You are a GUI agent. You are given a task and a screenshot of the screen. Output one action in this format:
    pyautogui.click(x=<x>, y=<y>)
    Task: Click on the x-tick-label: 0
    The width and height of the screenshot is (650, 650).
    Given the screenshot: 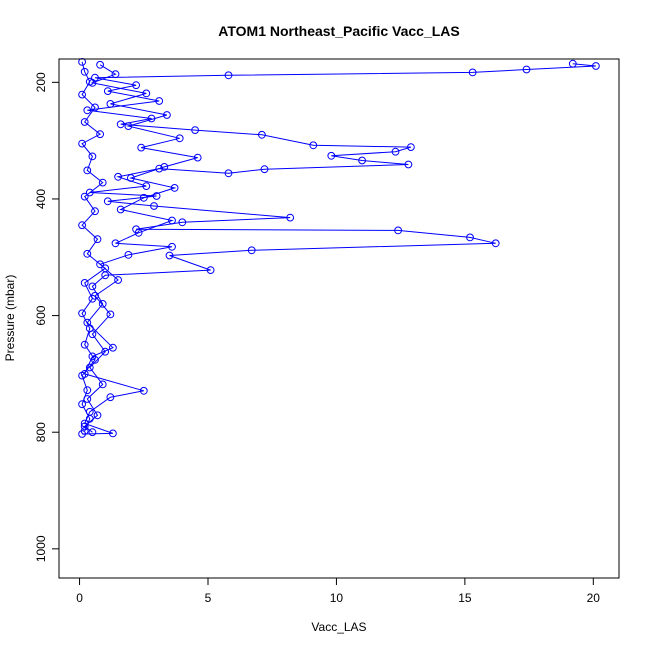 What is the action you would take?
    pyautogui.click(x=79, y=598)
    